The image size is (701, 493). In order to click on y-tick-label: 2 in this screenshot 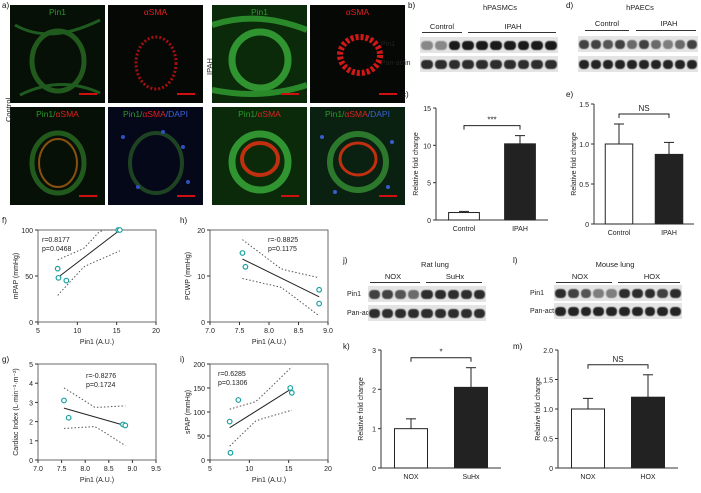, I will do `click(31, 423)`.